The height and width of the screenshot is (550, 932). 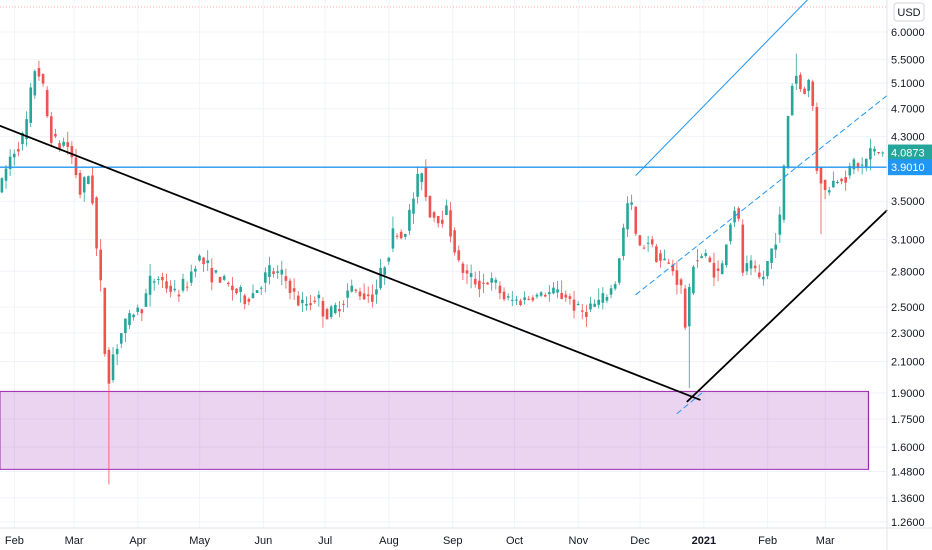 What do you see at coordinates (787, 306) in the screenshot?
I see `trendline-black-up` at bounding box center [787, 306].